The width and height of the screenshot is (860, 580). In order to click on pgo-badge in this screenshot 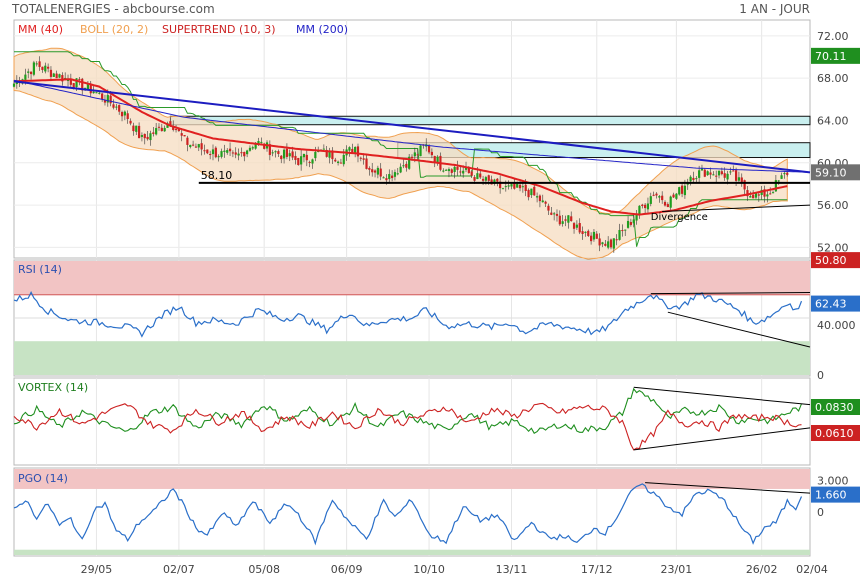, I will do `click(835, 494)`.